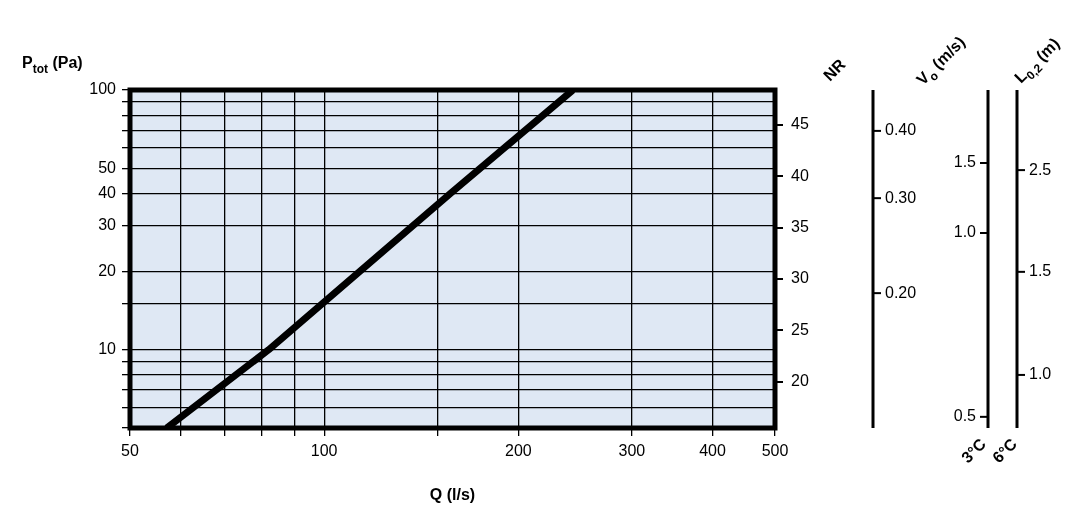 The image size is (1071, 509). Describe the element at coordinates (834, 70) in the screenshot. I see `y2-axis-title: NR` at that location.